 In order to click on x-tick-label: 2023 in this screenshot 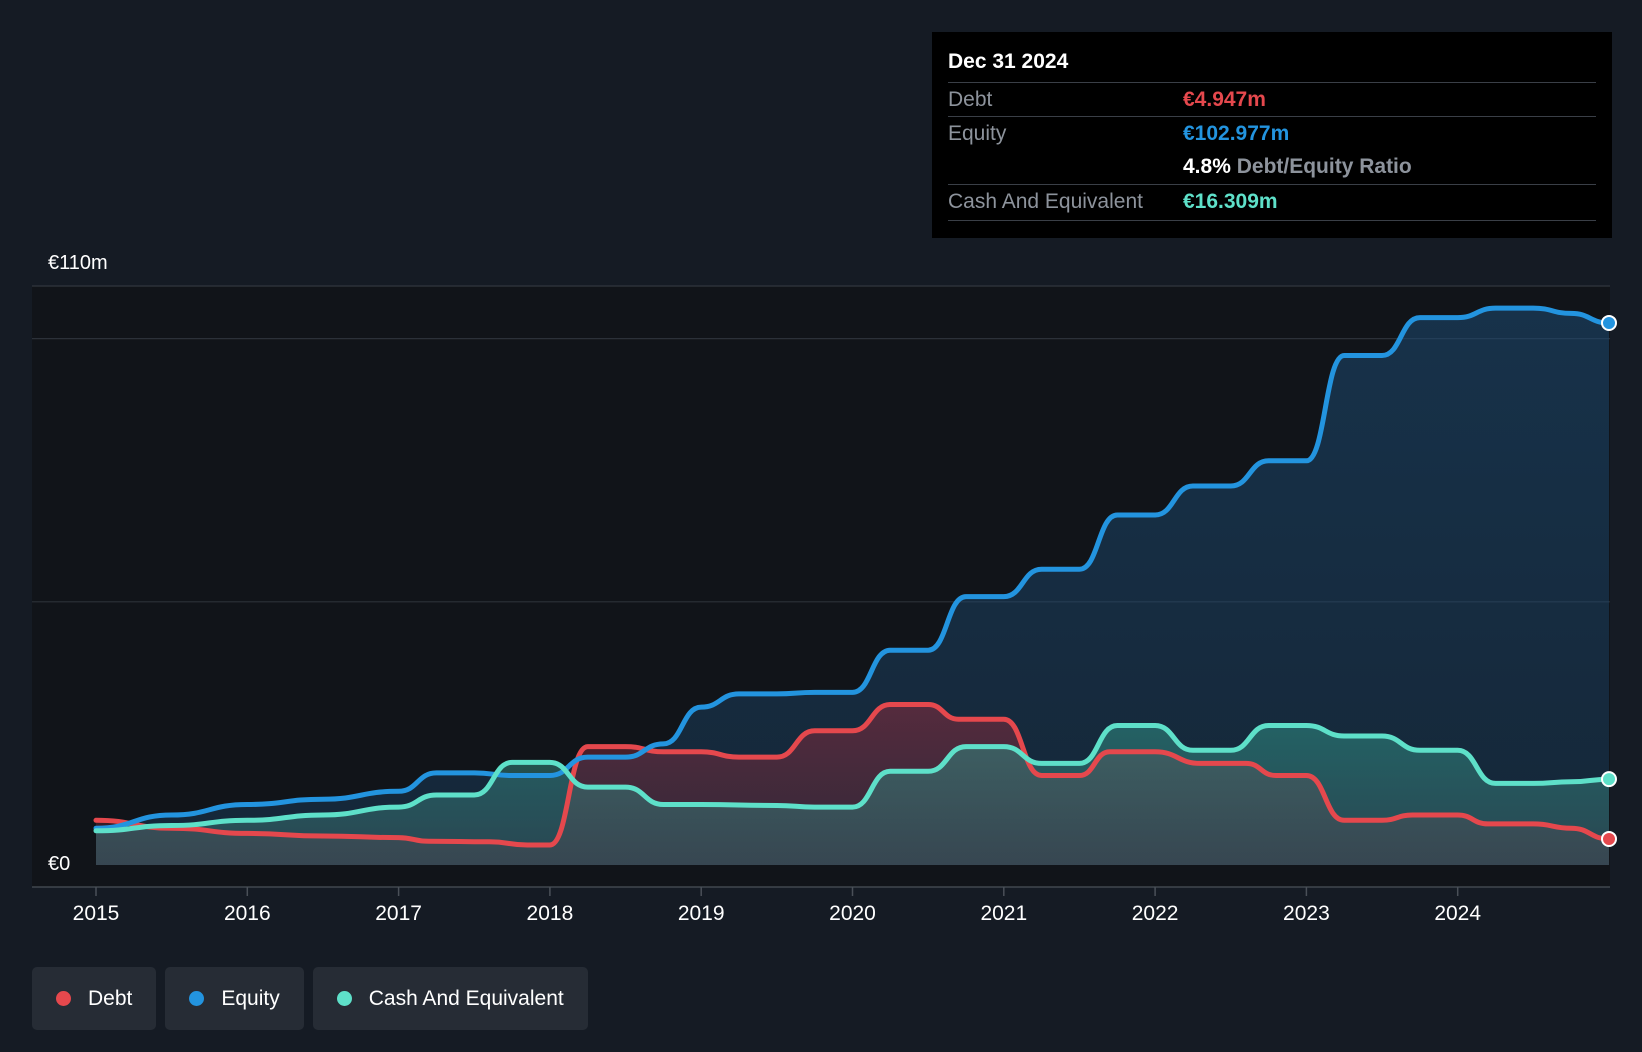, I will do `click(1306, 913)`.